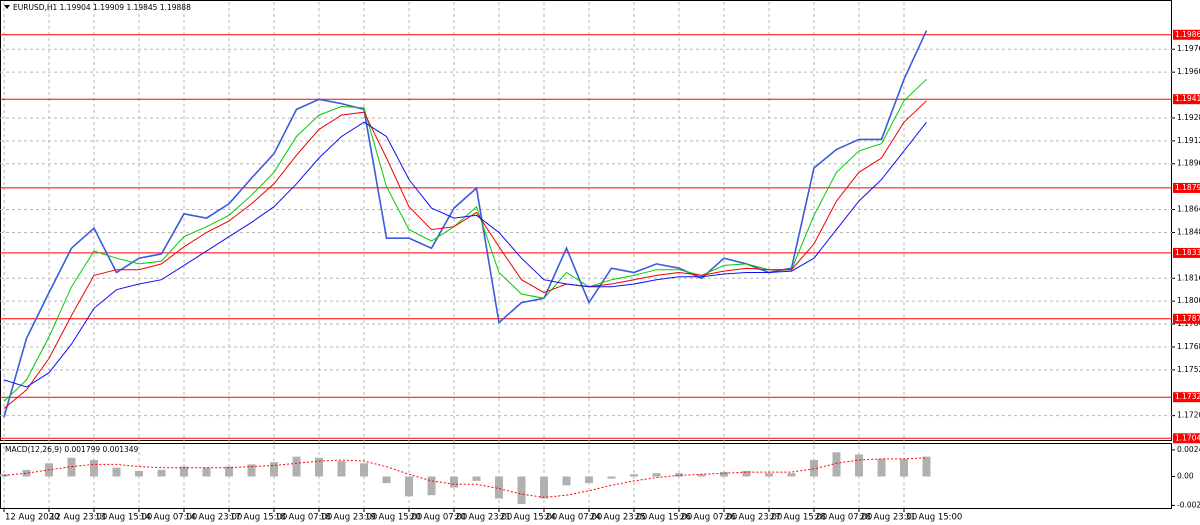  What do you see at coordinates (1188, 209) in the screenshot?
I see `y-tick-label: 1.18640` at bounding box center [1188, 209].